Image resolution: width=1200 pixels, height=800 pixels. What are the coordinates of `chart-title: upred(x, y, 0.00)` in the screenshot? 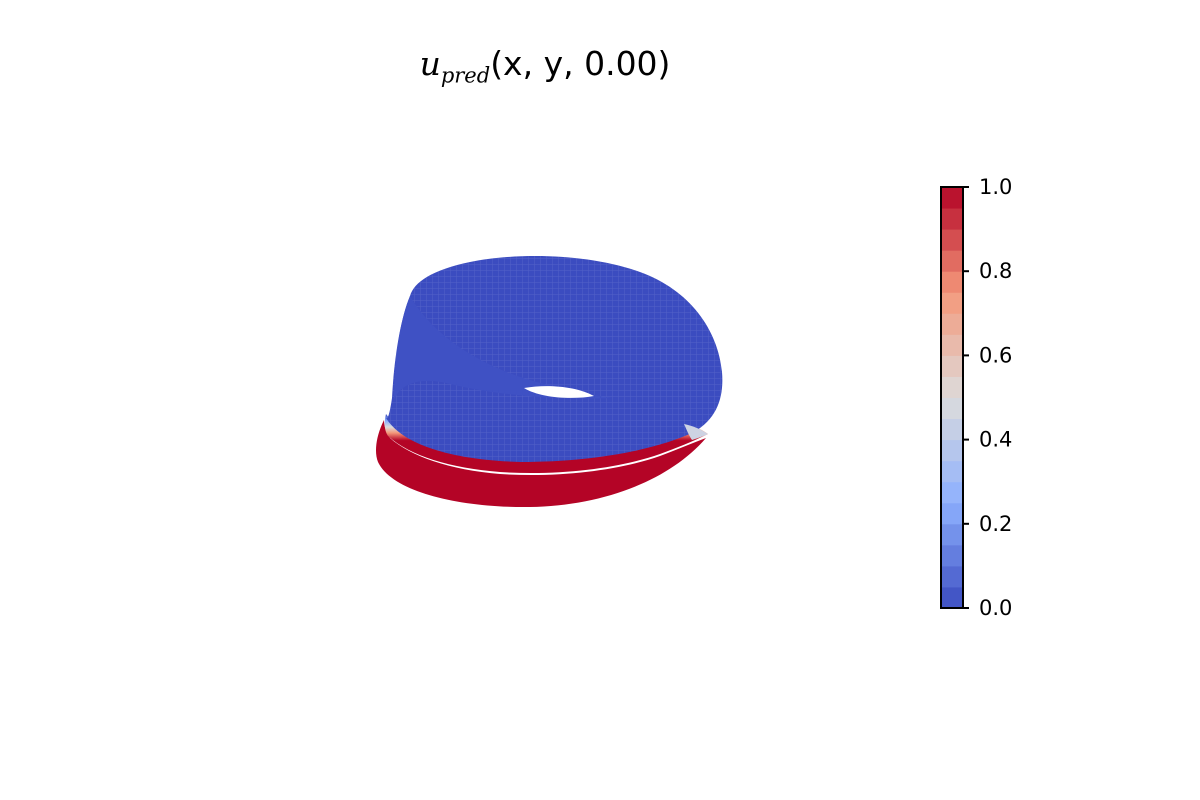 It's located at (545, 66).